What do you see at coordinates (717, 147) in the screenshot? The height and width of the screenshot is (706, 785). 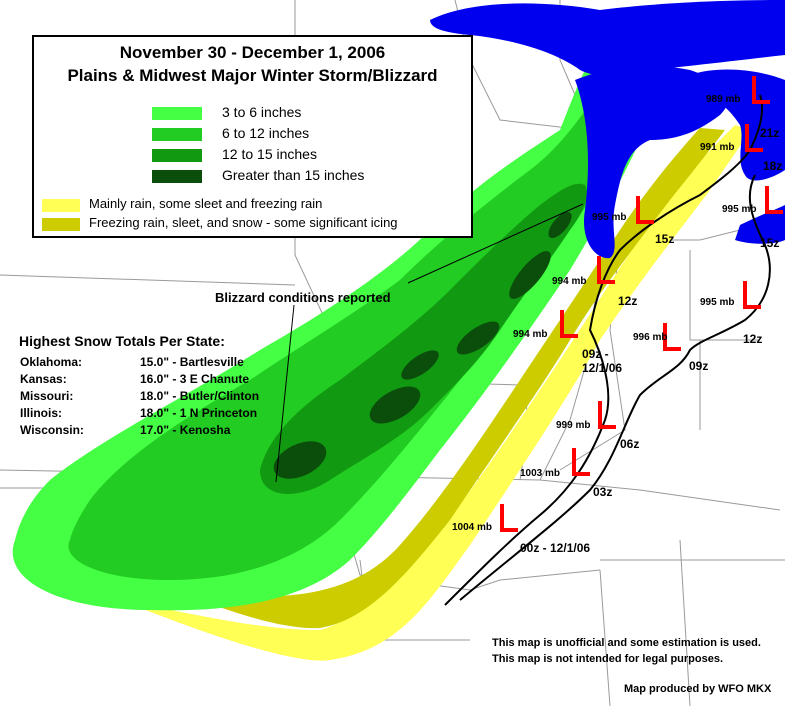 I see `pressure-label: 991 mb` at bounding box center [717, 147].